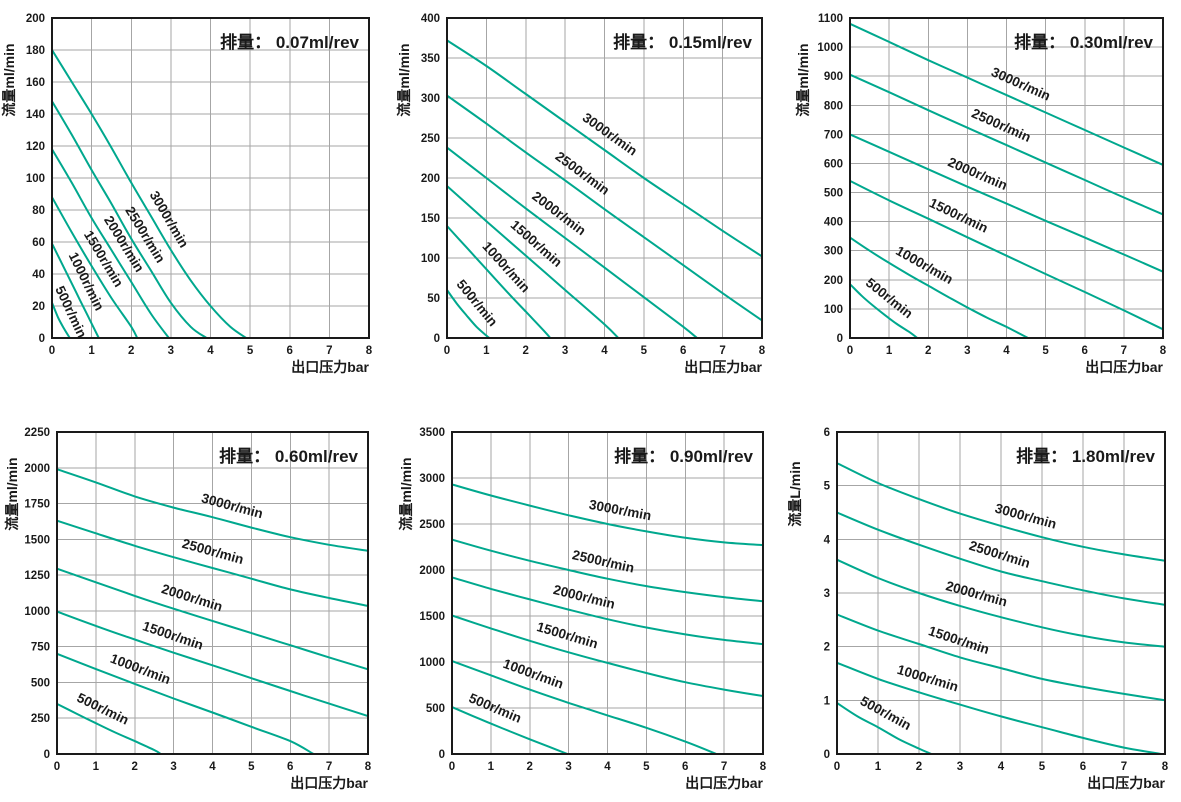 The width and height of the screenshot is (1181, 802). What do you see at coordinates (889, 351) in the screenshot?
I see `x-tick-label: 1` at bounding box center [889, 351].